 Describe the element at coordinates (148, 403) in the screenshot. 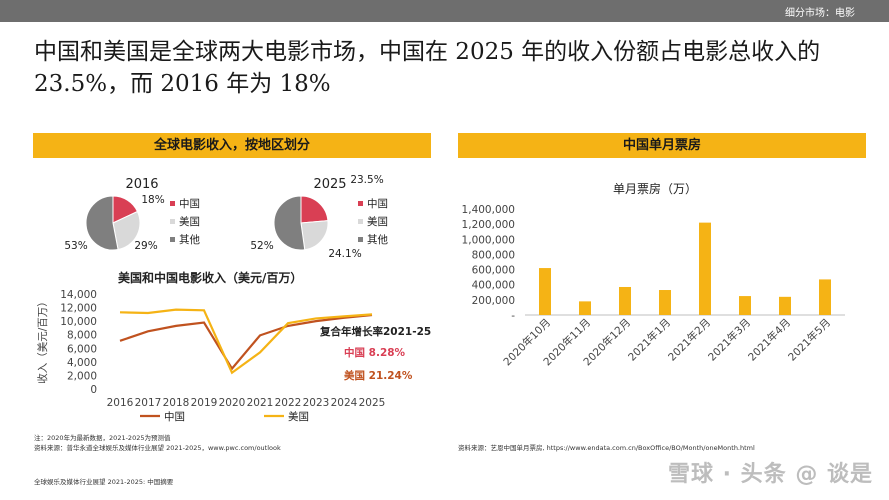

I see `x-tick-2017: 2017` at that location.